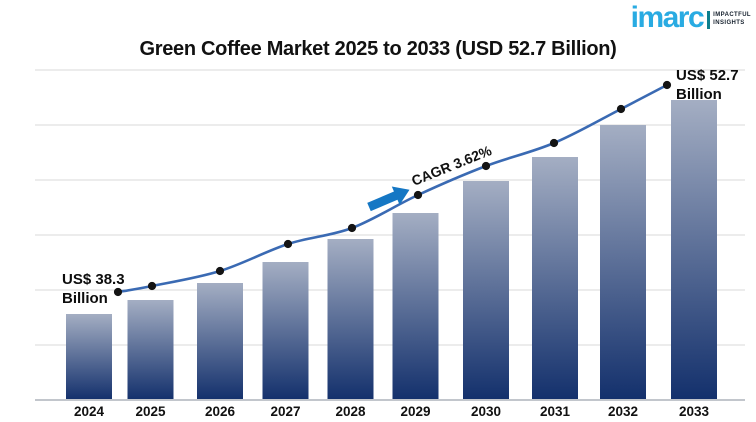  I want to click on imarc-tagline-line1: IMPACTFUL, so click(732, 15).